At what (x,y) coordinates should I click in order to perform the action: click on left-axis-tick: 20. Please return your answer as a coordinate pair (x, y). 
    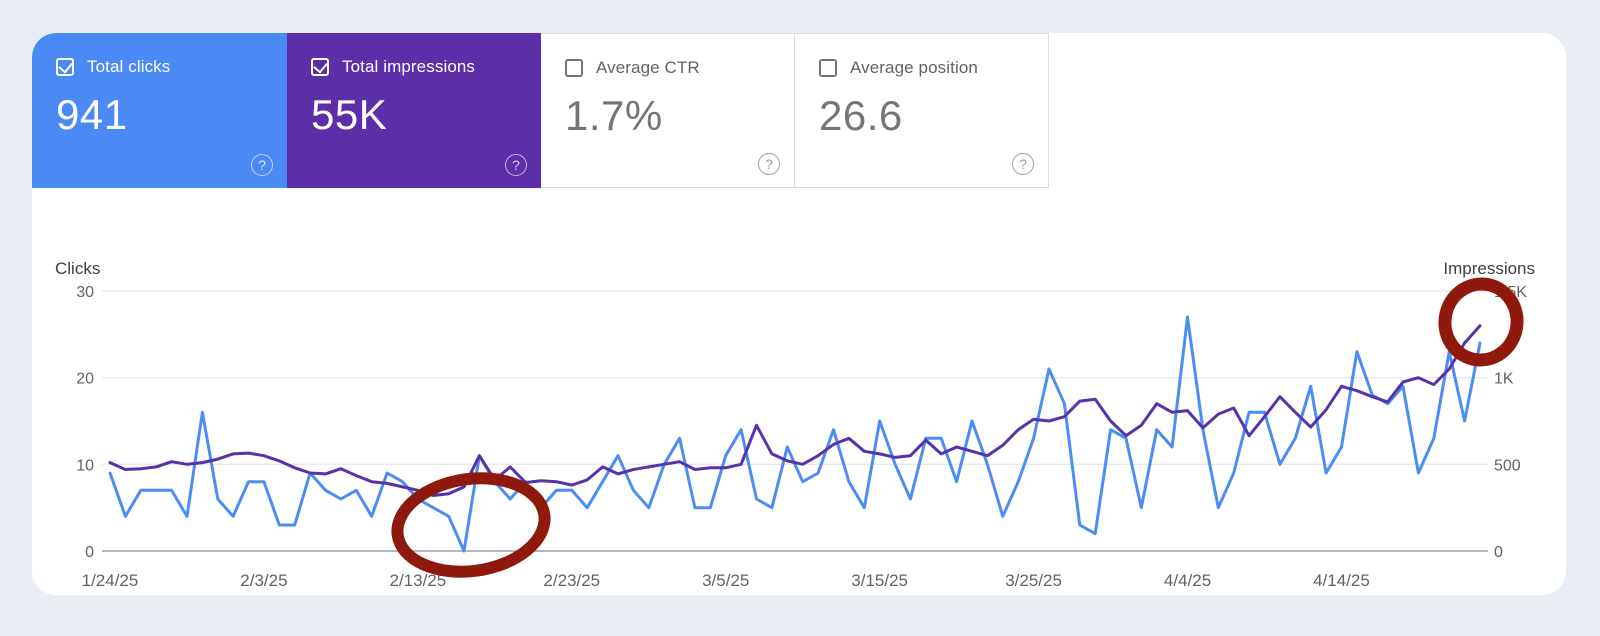
    Looking at the image, I should click on (85, 379).